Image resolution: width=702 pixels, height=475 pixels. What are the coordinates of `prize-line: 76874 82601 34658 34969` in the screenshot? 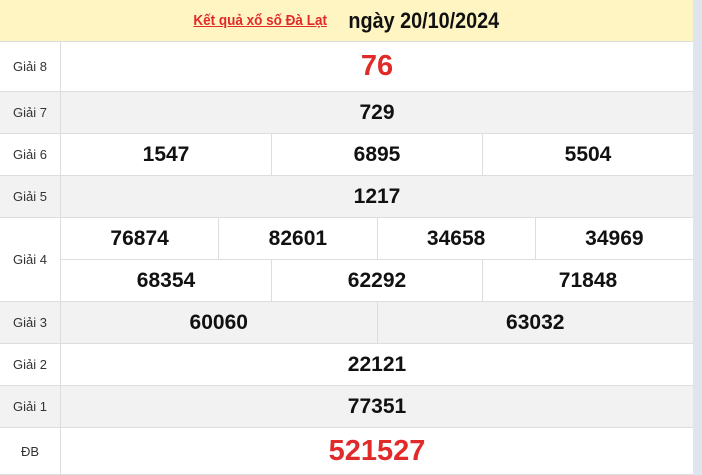 It's located at (377, 238).